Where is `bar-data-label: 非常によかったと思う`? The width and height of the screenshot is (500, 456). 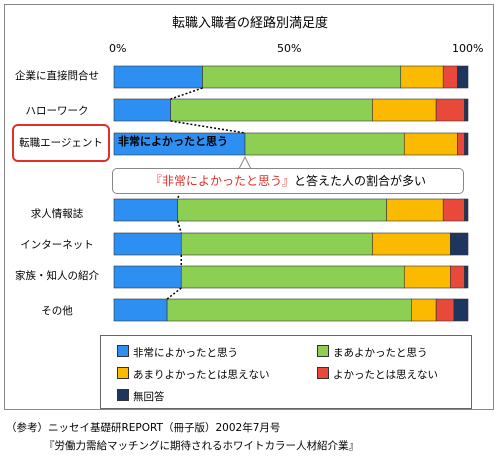
bar-data-label: 非常によかったと思う is located at coordinates (173, 141).